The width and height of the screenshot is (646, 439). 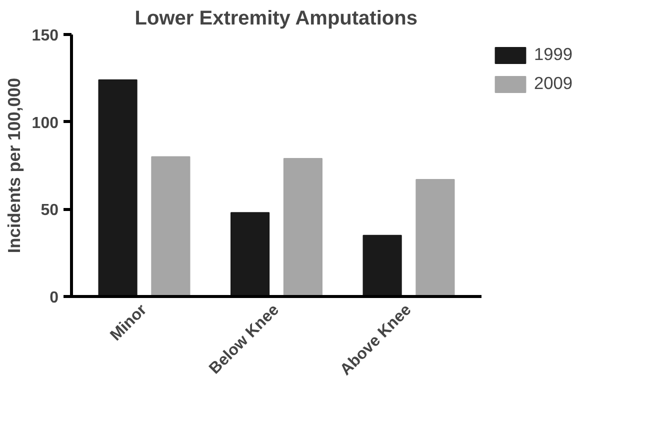 What do you see at coordinates (45, 123) in the screenshot?
I see `y-tick-label: 100` at bounding box center [45, 123].